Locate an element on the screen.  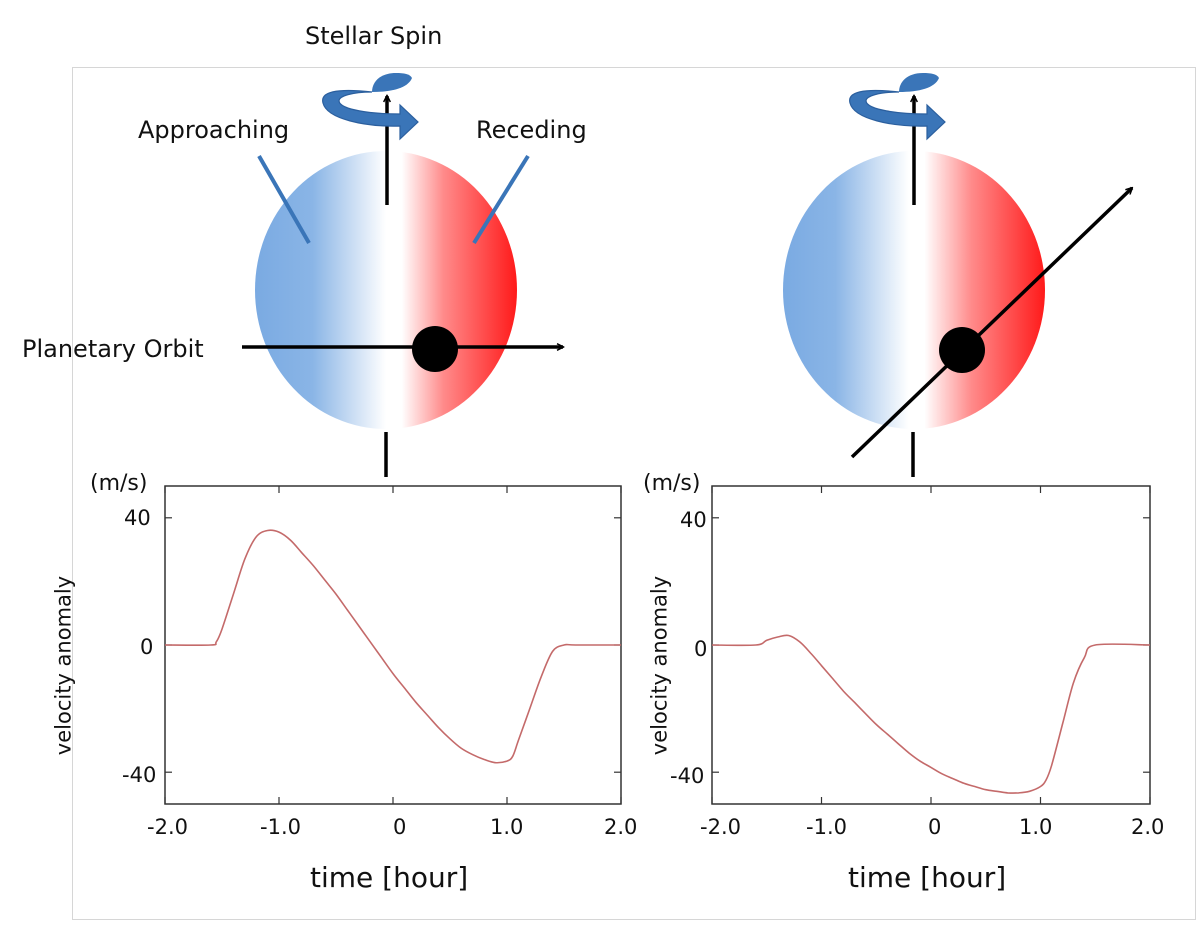
left-x-tick-0: 0 is located at coordinates (400, 827).